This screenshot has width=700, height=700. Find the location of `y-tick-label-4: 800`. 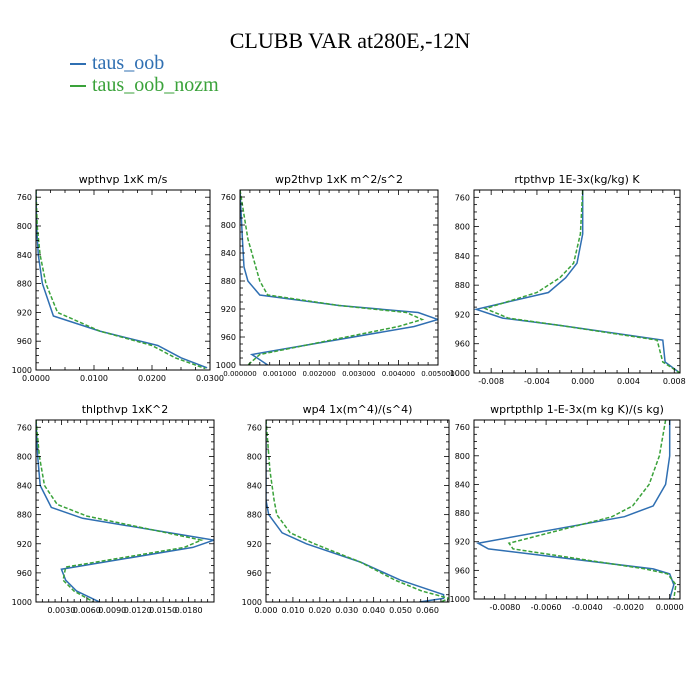

y-tick-label-4: 800 is located at coordinates (24, 456).